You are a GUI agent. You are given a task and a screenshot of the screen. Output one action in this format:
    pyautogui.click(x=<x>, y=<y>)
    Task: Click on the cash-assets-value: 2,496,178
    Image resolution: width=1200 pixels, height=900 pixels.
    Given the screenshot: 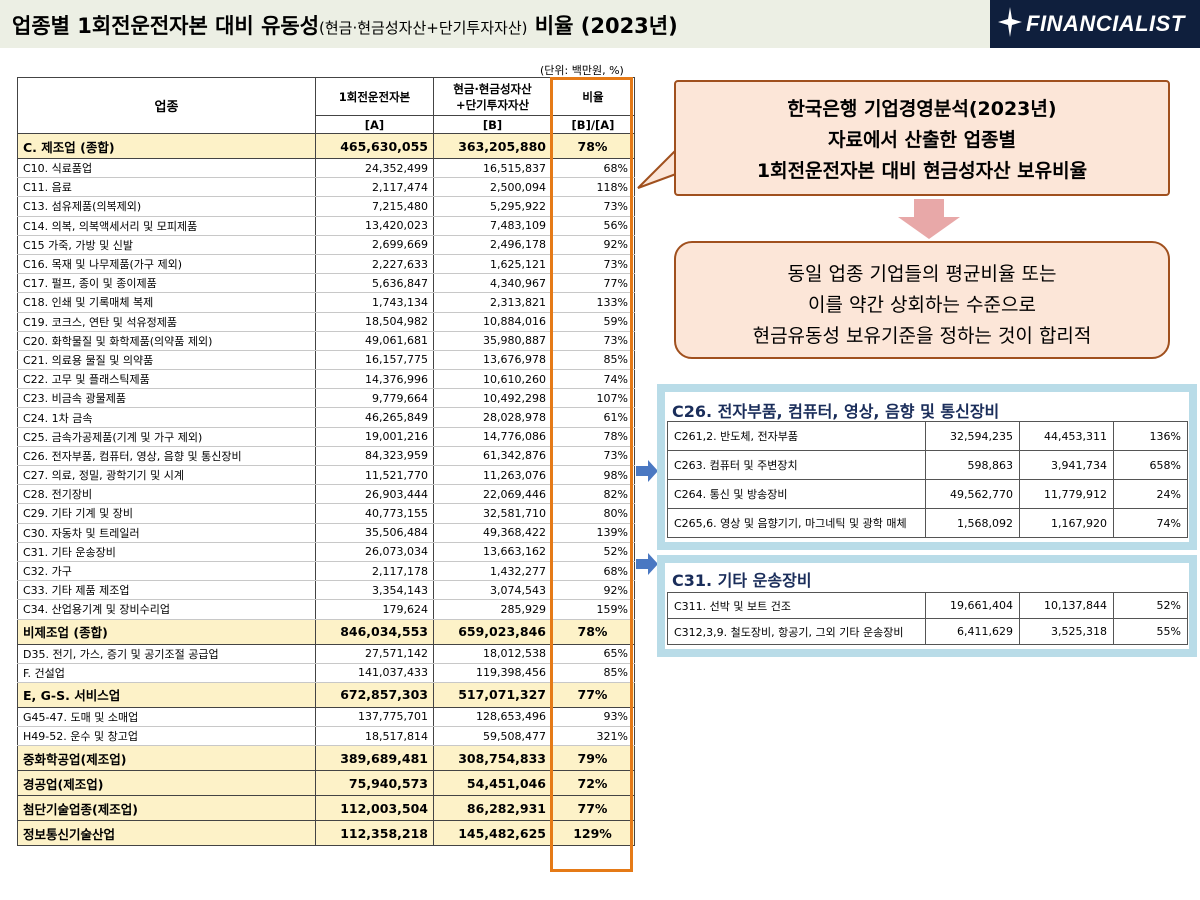 What is the action you would take?
    pyautogui.click(x=492, y=244)
    